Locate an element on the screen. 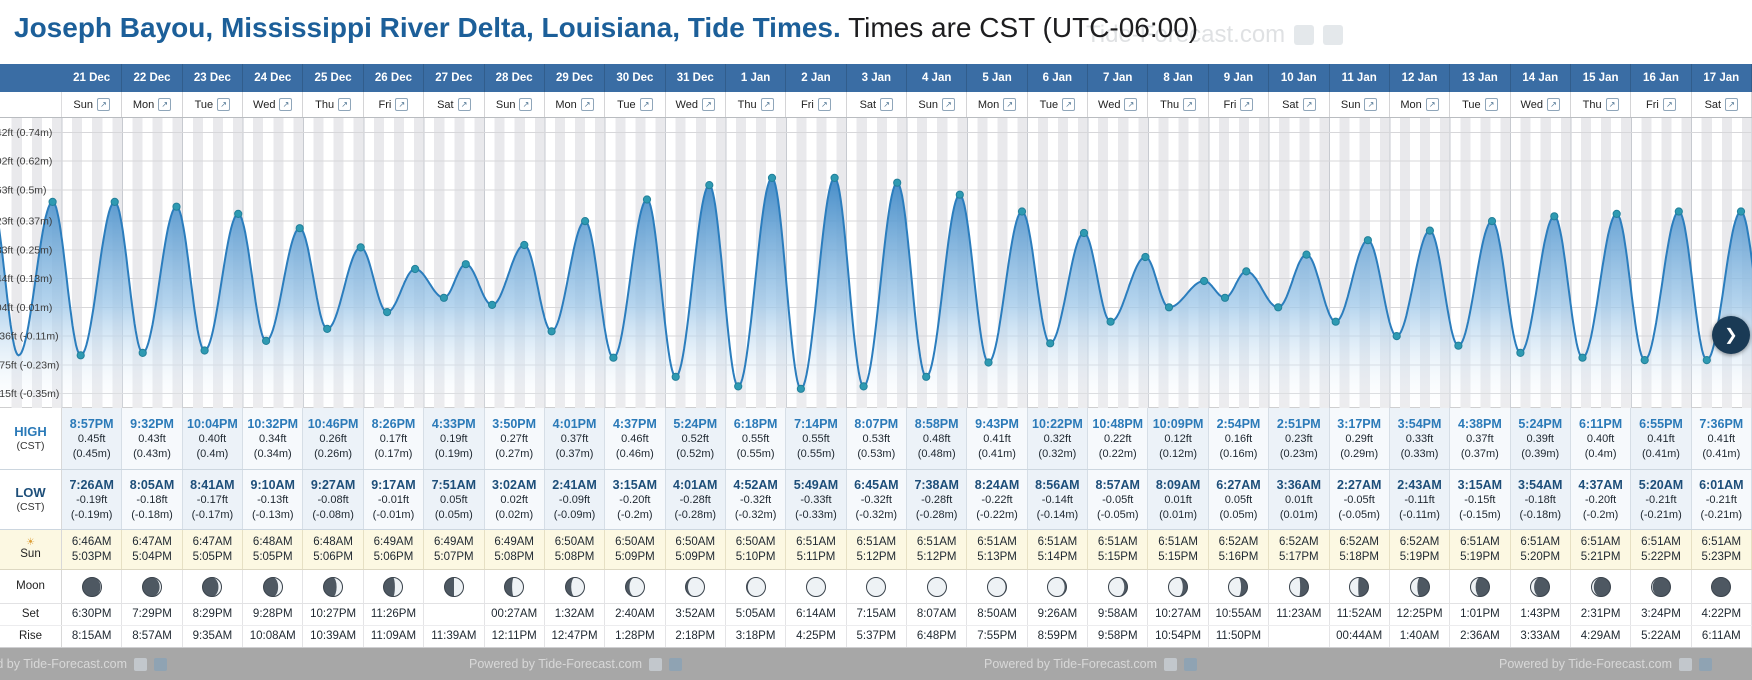 The image size is (1752, 680). date-cell: 14 Jan is located at coordinates (1541, 78).